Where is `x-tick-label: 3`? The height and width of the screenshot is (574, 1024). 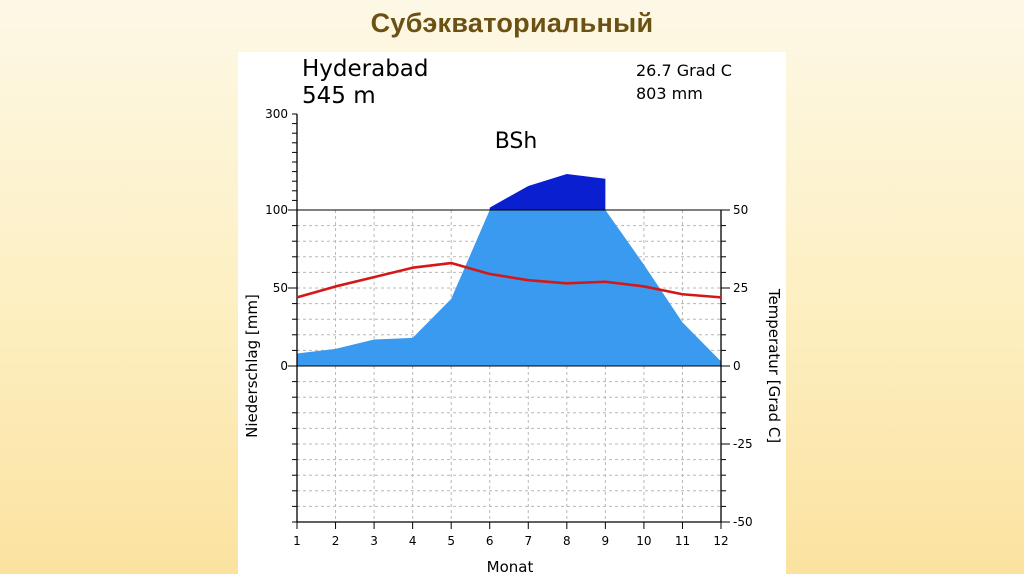 x-tick-label: 3 is located at coordinates (374, 541).